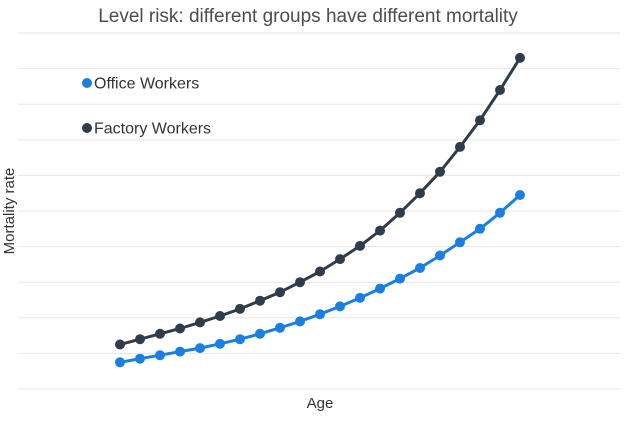  Describe the element at coordinates (320, 403) in the screenshot. I see `x-axis-label: Age` at that location.